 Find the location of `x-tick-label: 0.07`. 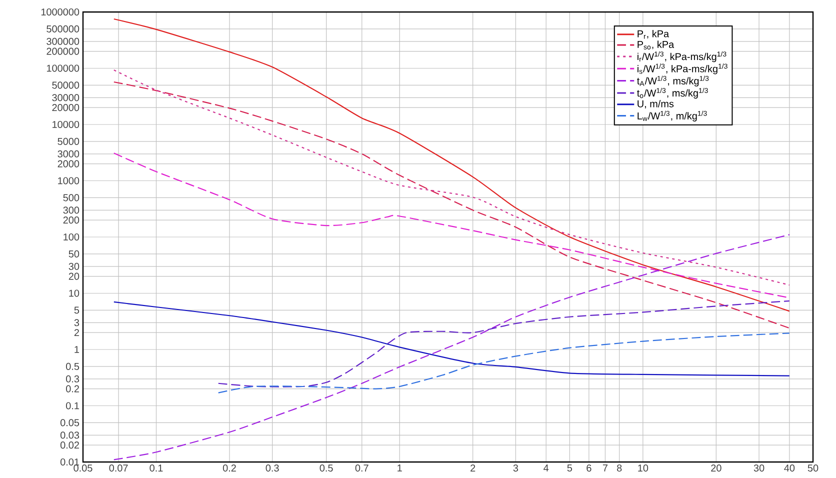

x-tick-label: 0.07 is located at coordinates (118, 468).